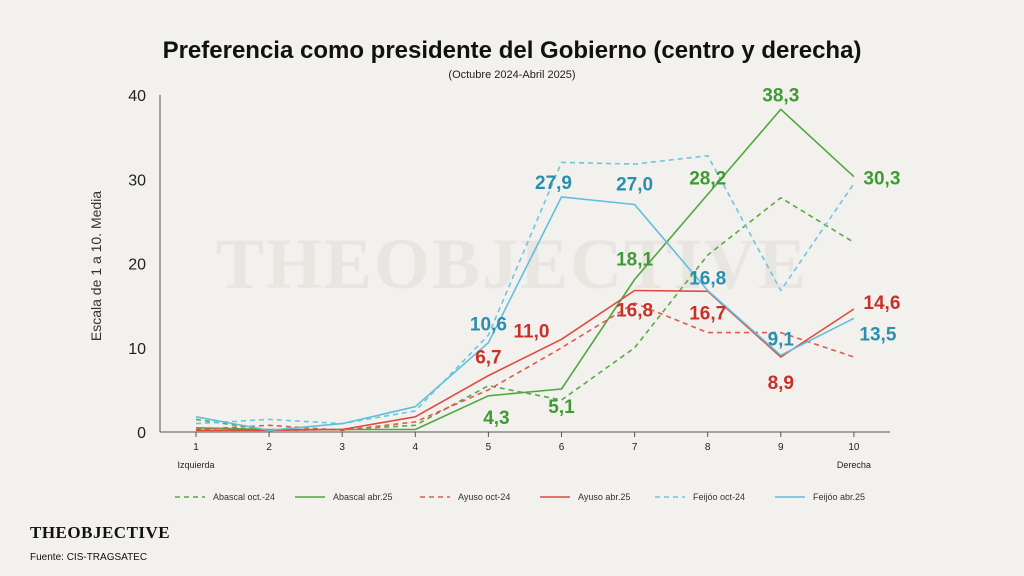  I want to click on y-tick-label: 10, so click(137, 349).